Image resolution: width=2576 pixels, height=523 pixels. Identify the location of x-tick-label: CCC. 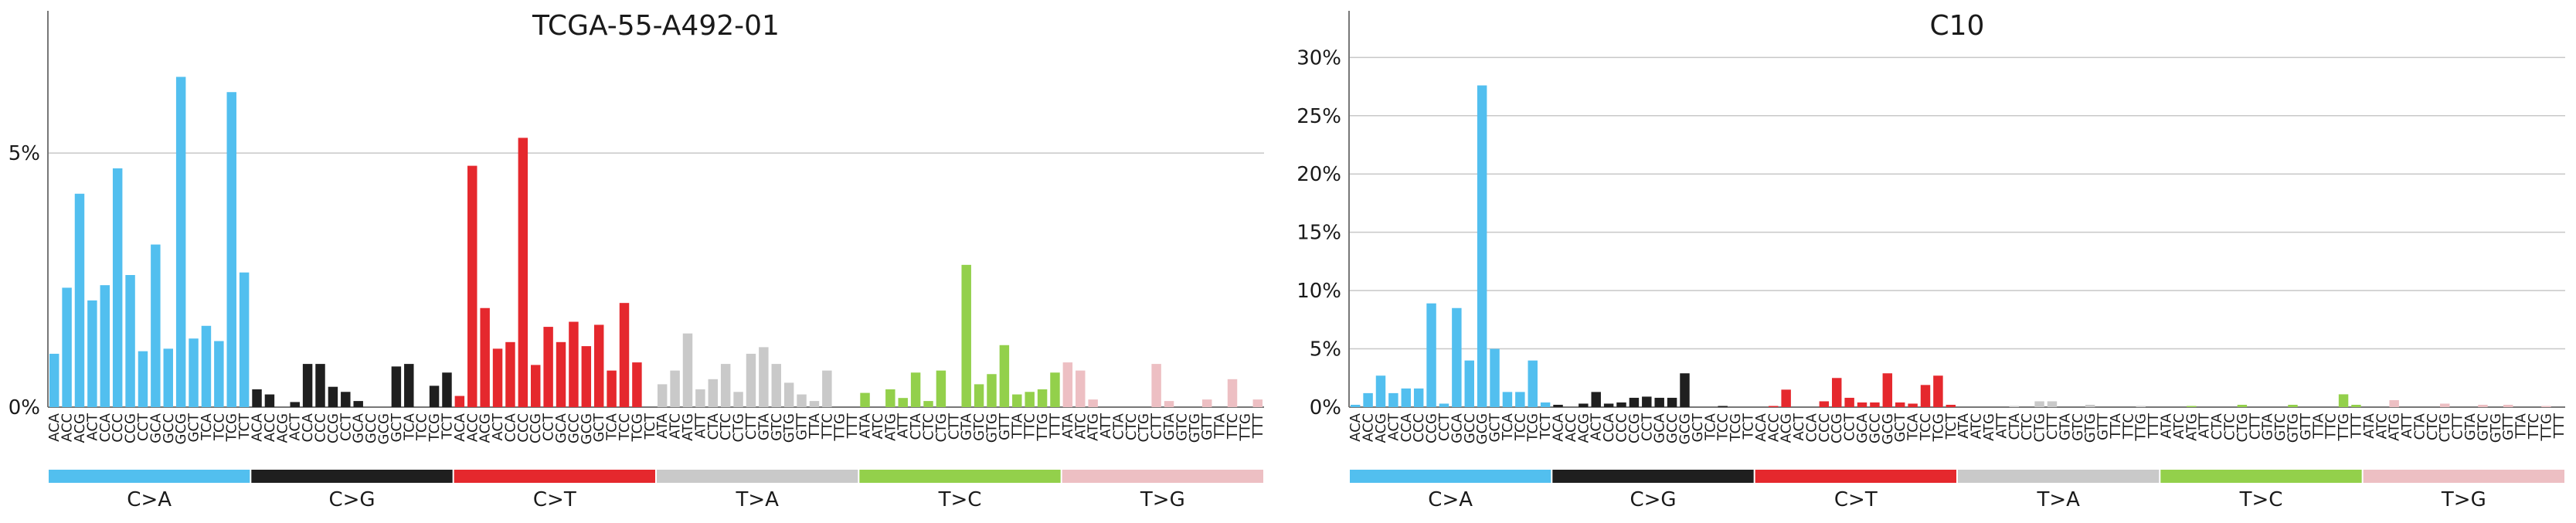
(321, 428).